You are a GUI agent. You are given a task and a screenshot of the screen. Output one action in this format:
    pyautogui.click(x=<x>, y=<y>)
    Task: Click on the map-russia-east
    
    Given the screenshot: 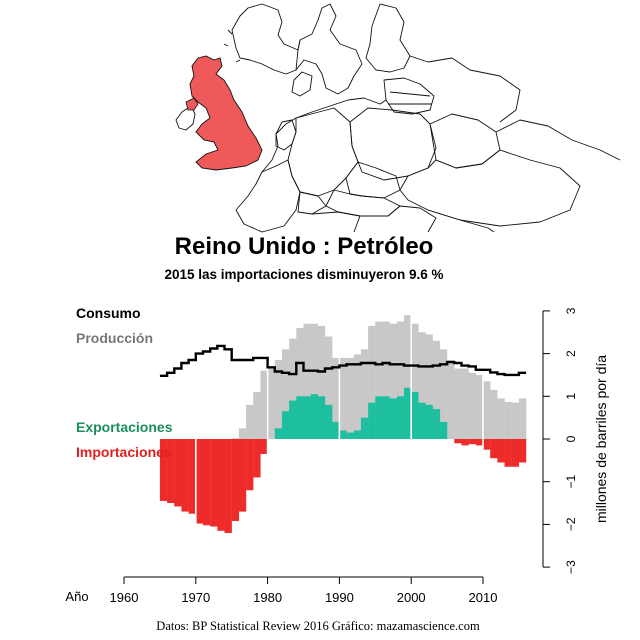 What is the action you would take?
    pyautogui.click(x=465, y=89)
    